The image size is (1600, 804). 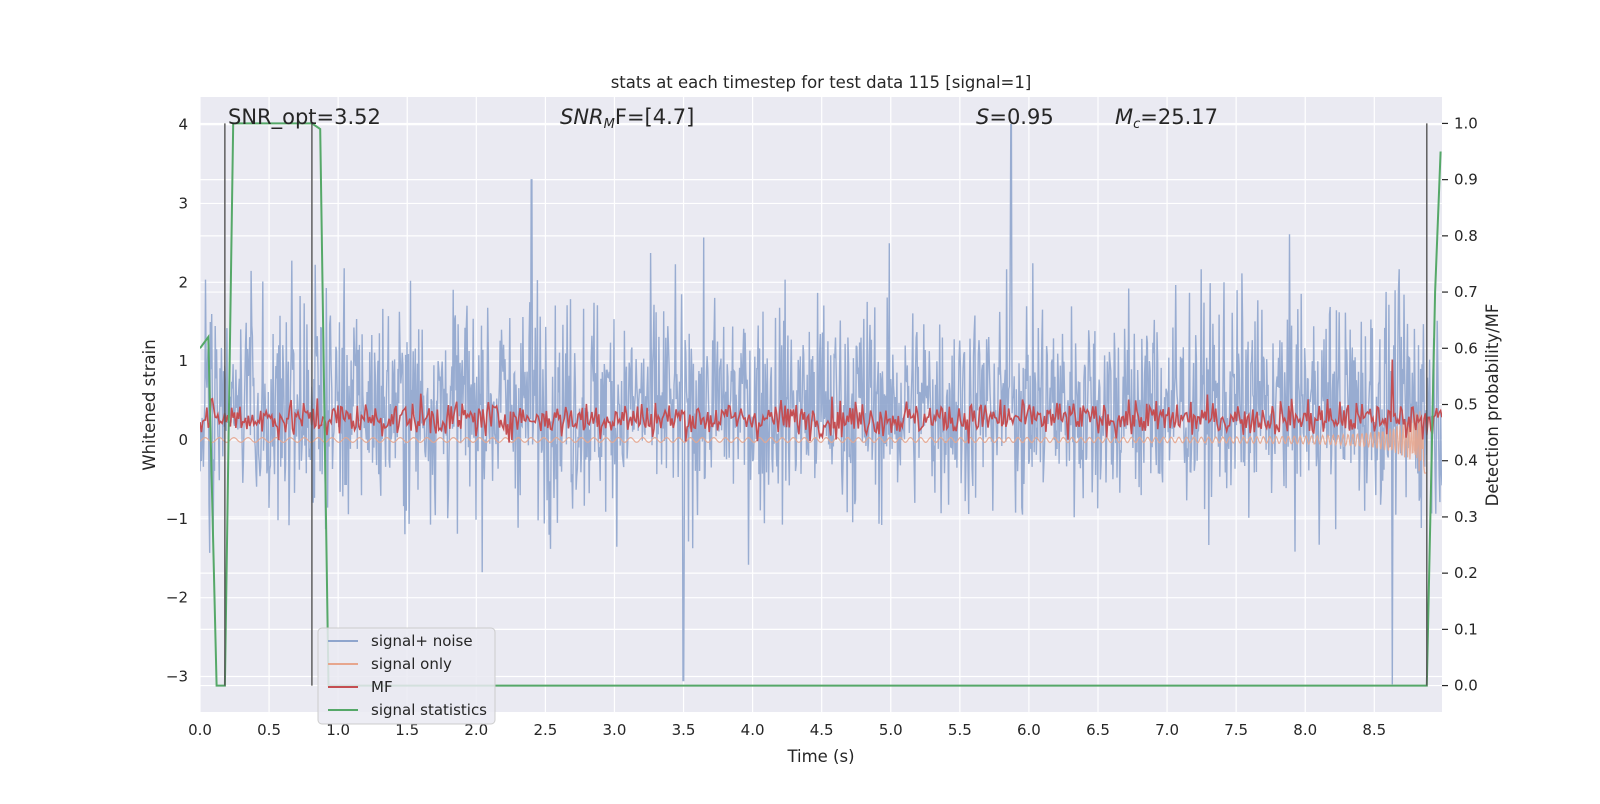 What do you see at coordinates (177, 677) in the screenshot?
I see `y-left-tick-label: −3` at bounding box center [177, 677].